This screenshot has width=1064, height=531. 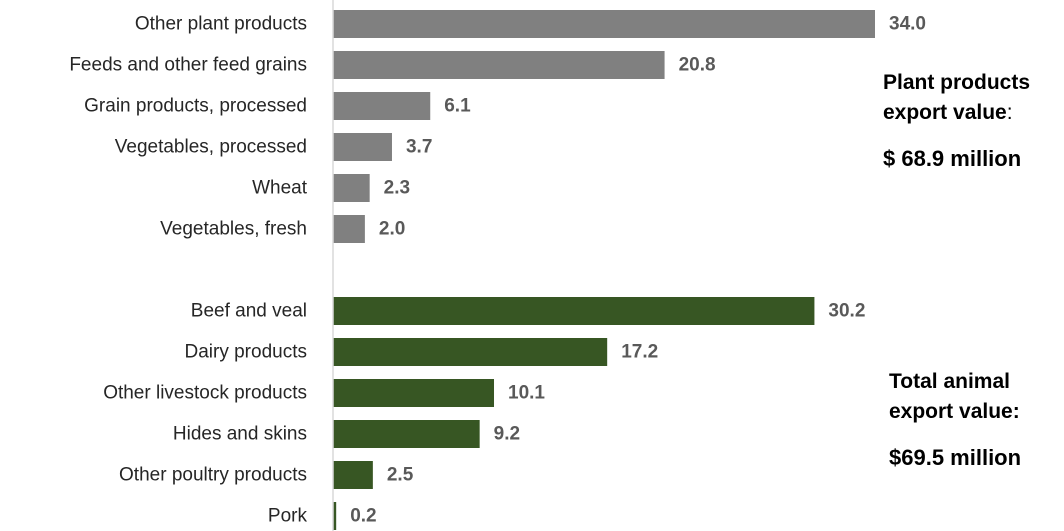 What do you see at coordinates (945, 112) in the screenshot?
I see `plant-note-subtitle-bold: export value` at bounding box center [945, 112].